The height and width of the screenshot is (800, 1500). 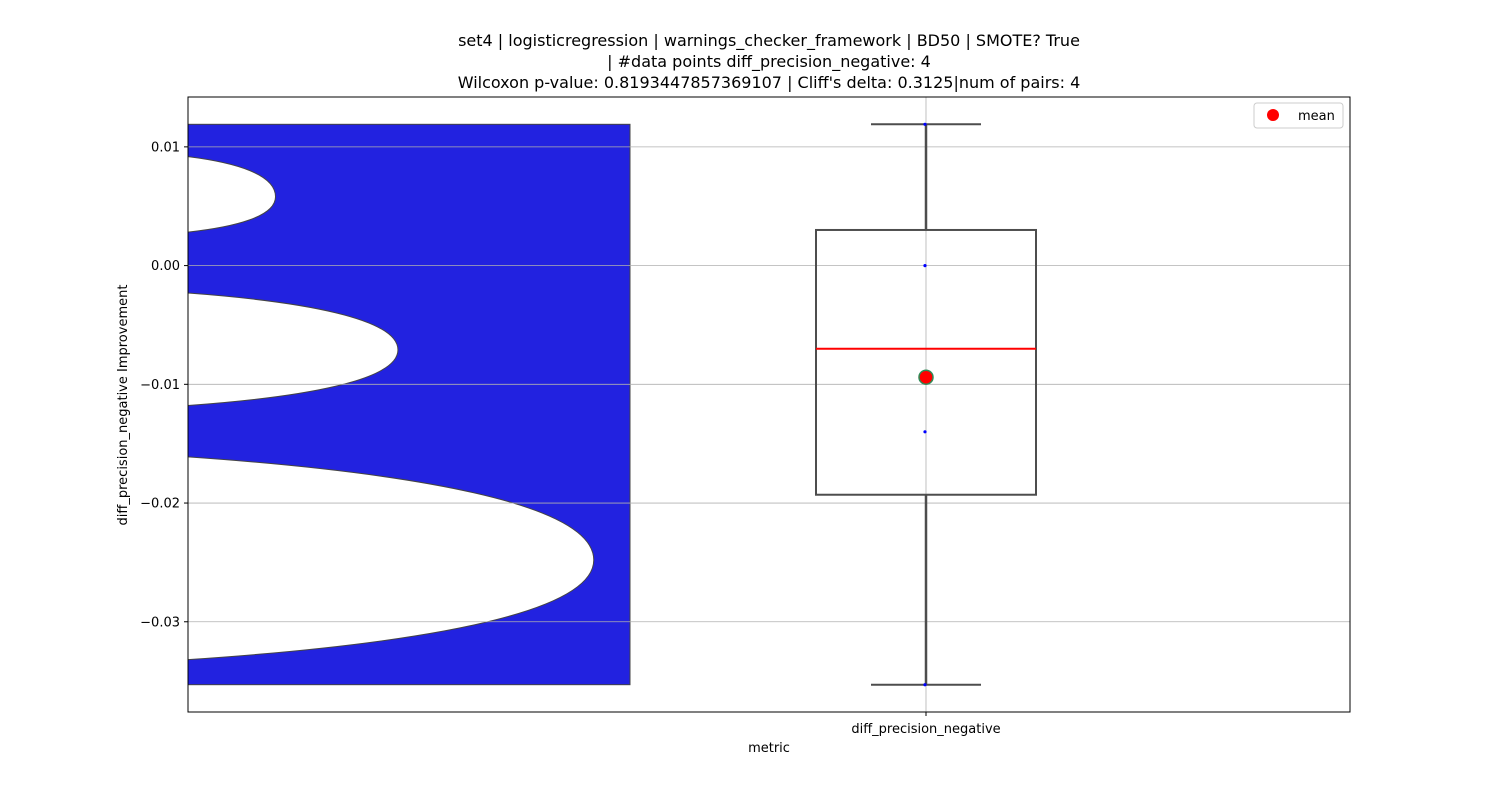 What do you see at coordinates (925, 729) in the screenshot?
I see `x-tick-label-1: diff_precision_negative` at bounding box center [925, 729].